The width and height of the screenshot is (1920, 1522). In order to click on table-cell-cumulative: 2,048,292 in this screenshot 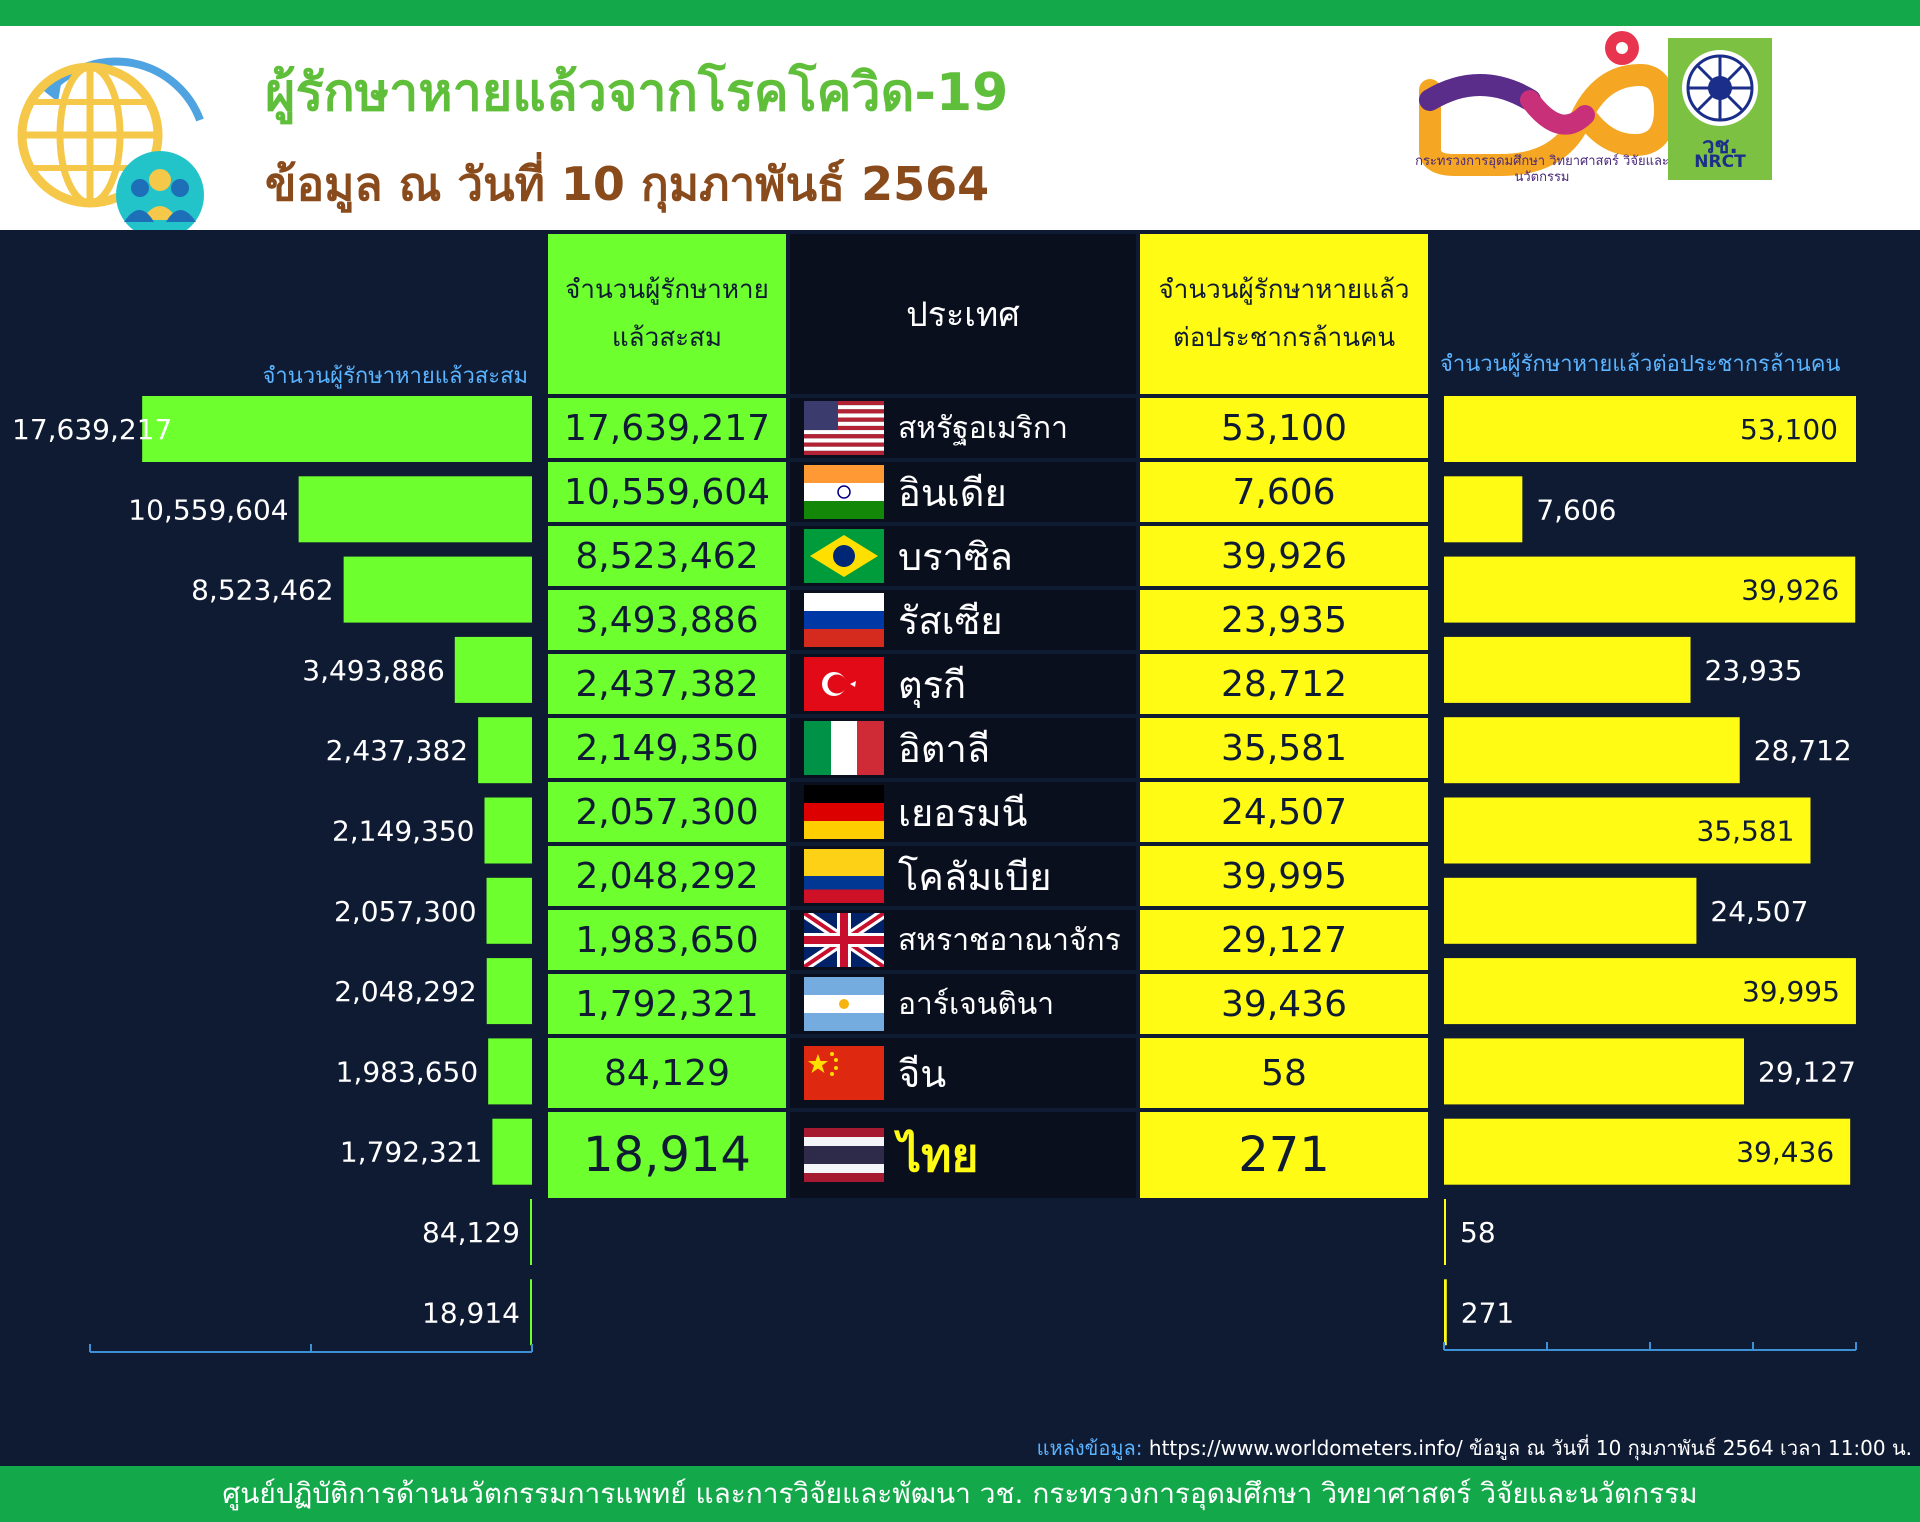, I will do `click(667, 876)`.